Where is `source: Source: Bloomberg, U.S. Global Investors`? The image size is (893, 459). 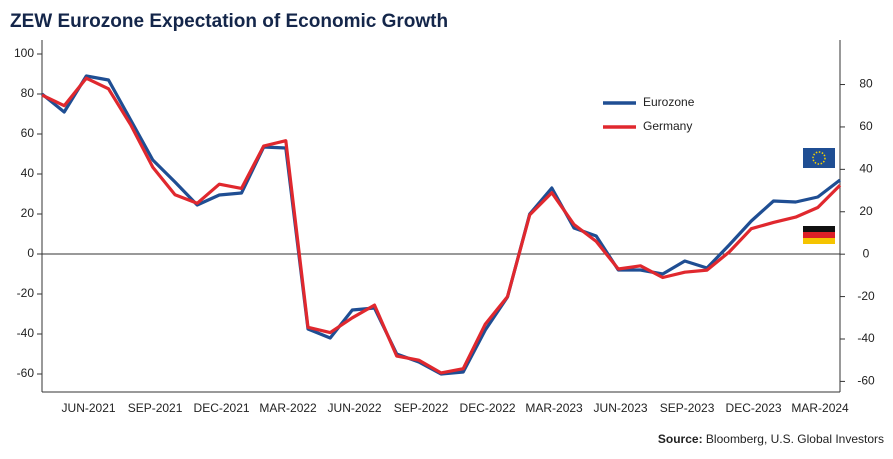
source: Source: Bloomberg, U.S. Global Investors is located at coordinates (771, 439).